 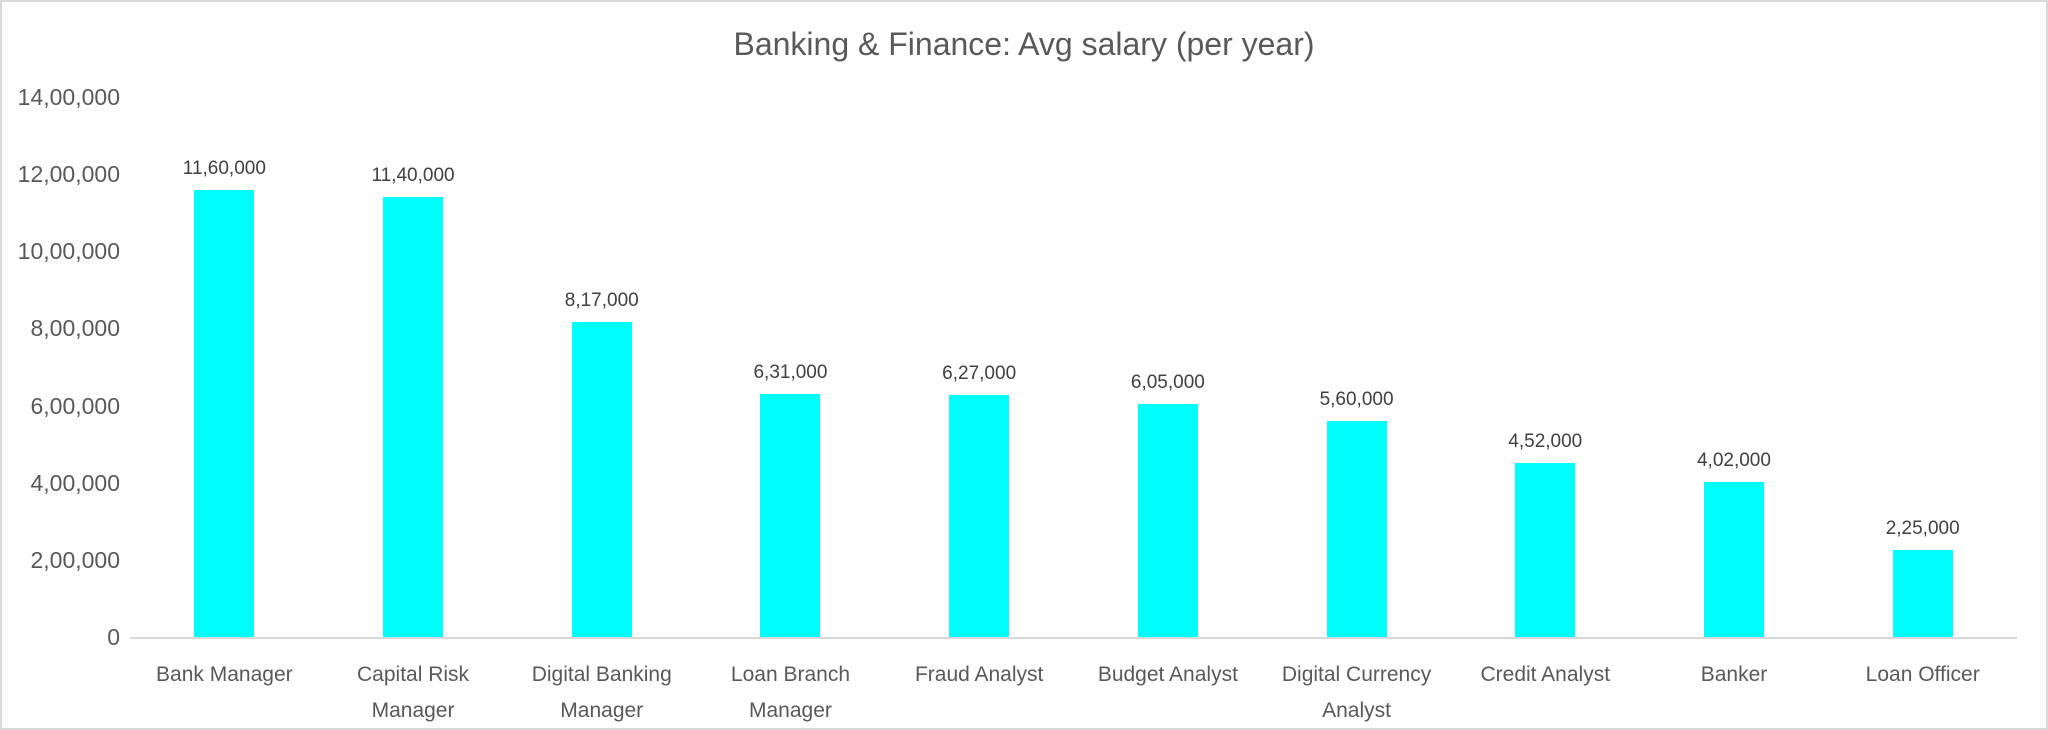 I want to click on x-category-label: Digital Currency Analyst, so click(x=1356, y=692).